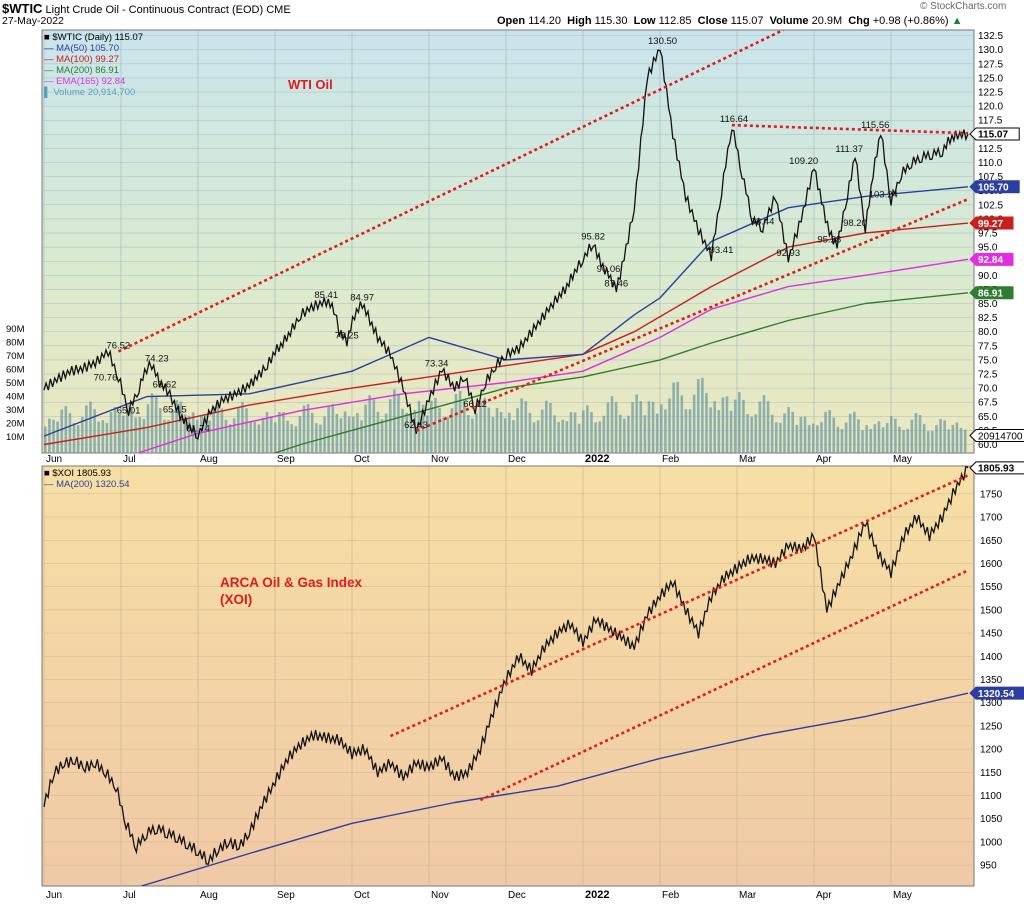 This screenshot has width=1024, height=905. I want to click on value-badge-label: 105.70, so click(993, 188).